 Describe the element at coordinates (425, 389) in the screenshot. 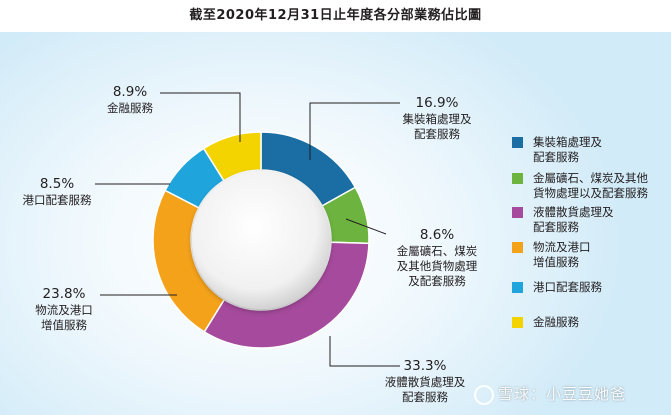

I see `slice-label-text-2: 液體散貨處理及 配套服務` at that location.